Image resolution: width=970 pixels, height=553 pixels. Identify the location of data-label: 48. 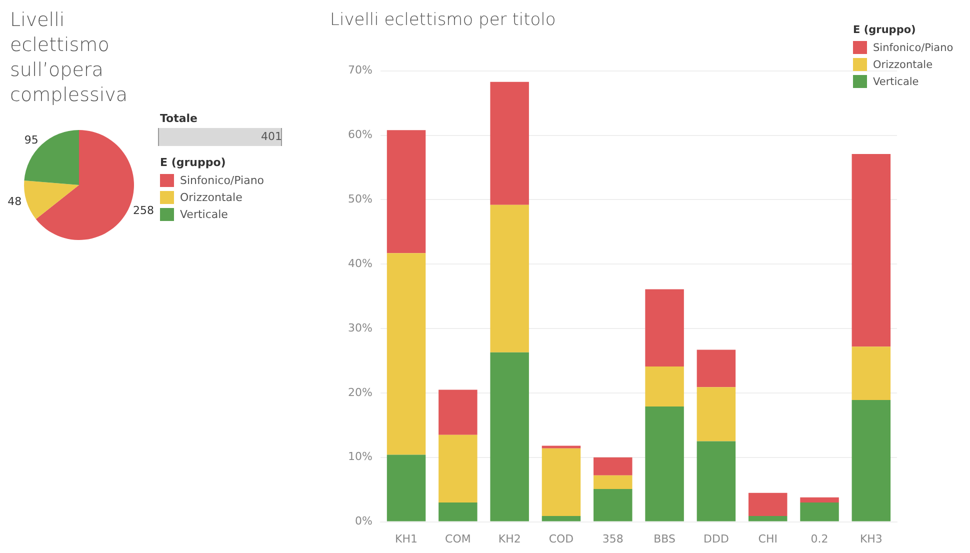
(15, 201).